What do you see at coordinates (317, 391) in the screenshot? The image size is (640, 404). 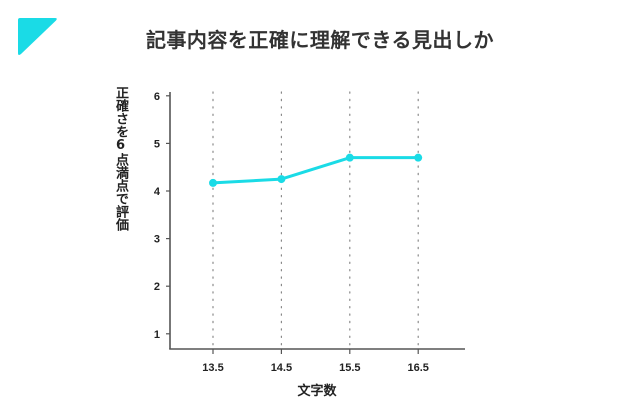 I see `x-axis-label: 文字数` at bounding box center [317, 391].